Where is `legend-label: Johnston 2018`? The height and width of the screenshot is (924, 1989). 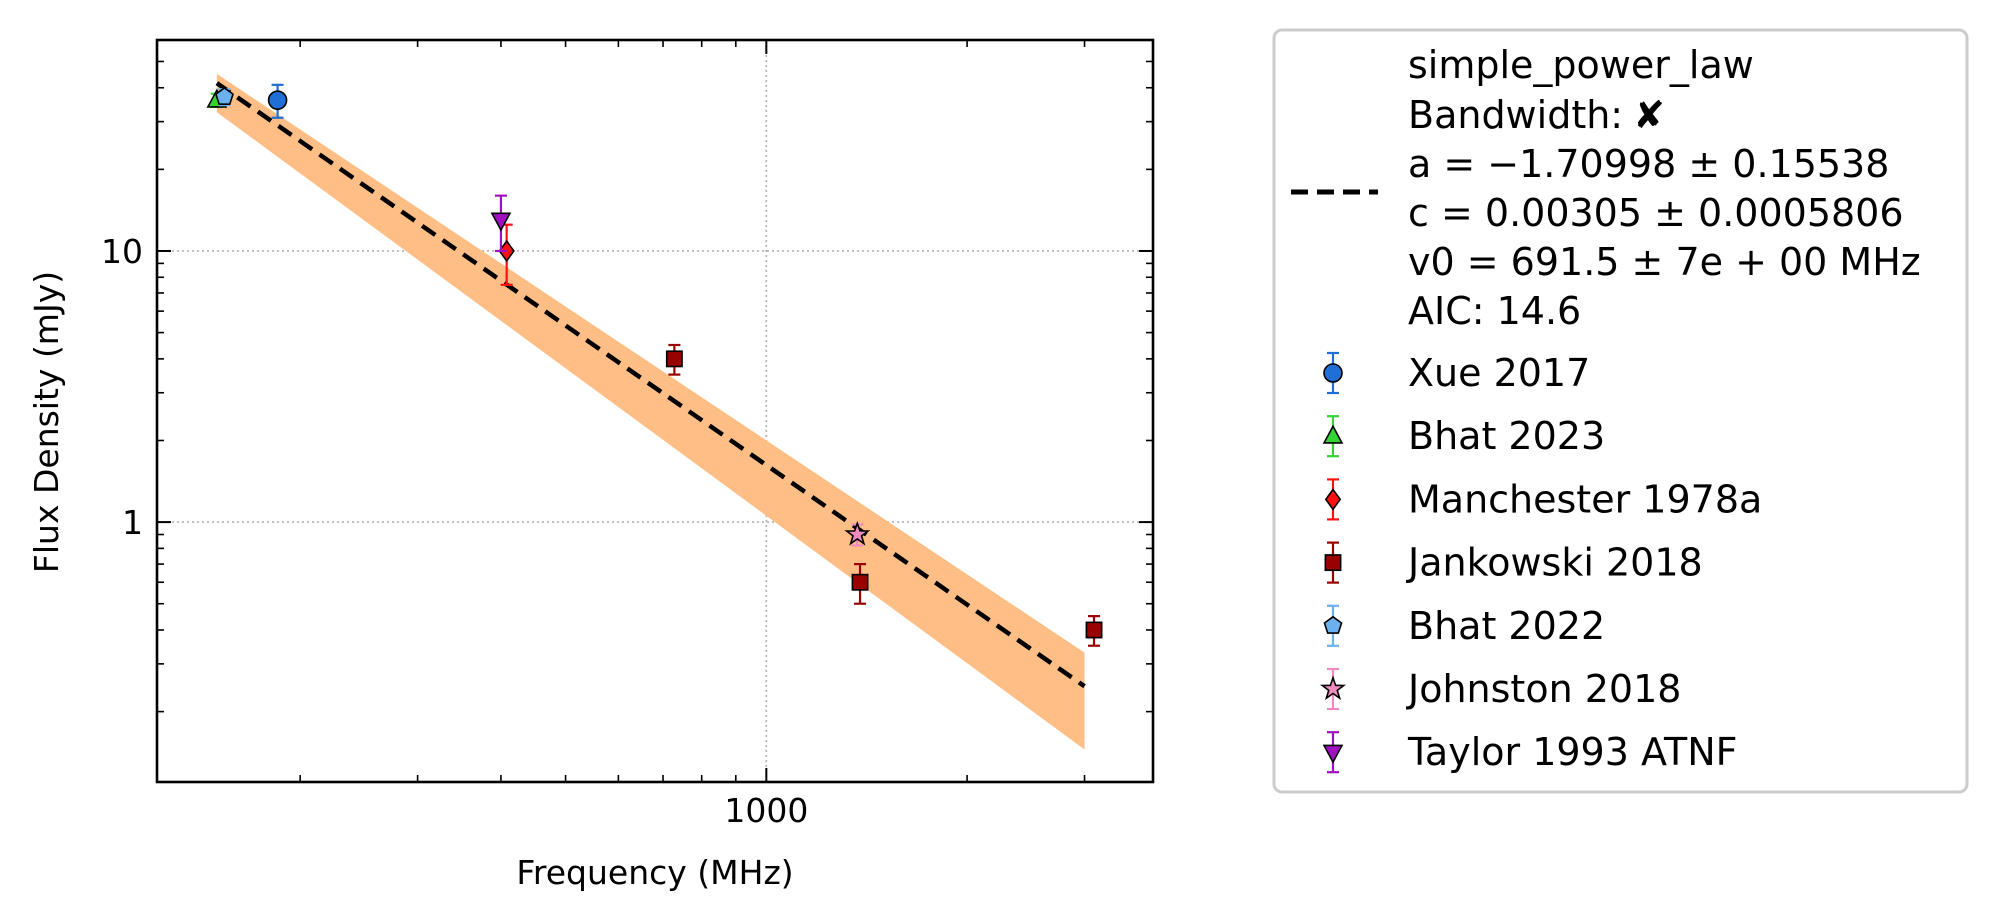 legend-label: Johnston 2018 is located at coordinates (1543, 689).